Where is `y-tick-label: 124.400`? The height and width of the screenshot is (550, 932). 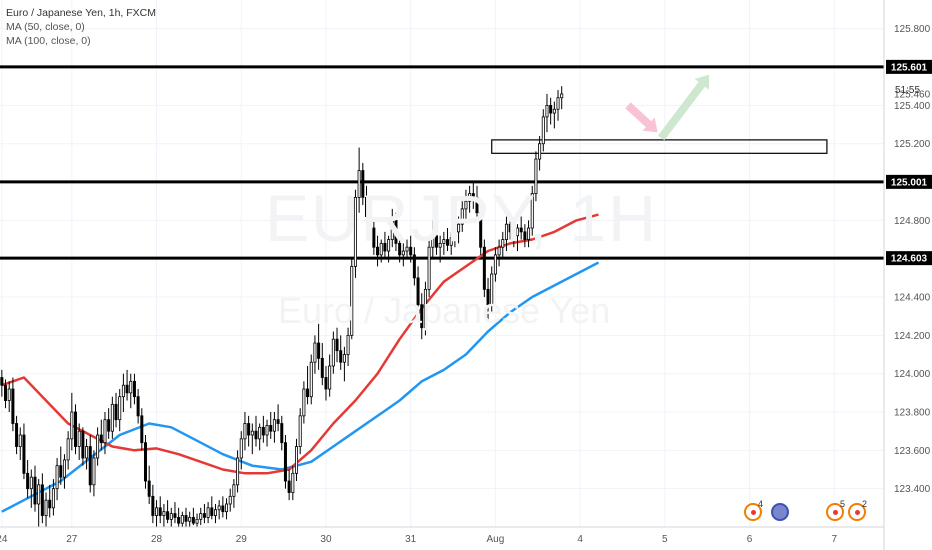
y-tick-label: 124.400 is located at coordinates (912, 298).